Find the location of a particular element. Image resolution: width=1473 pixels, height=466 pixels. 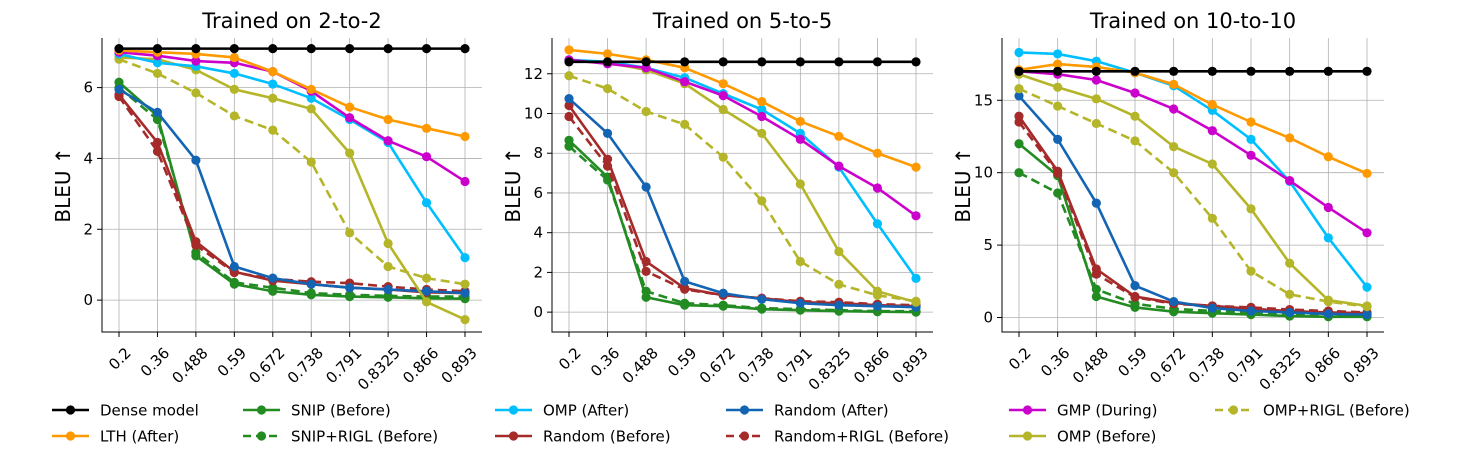

series-omp-before is located at coordinates (1193, 190).